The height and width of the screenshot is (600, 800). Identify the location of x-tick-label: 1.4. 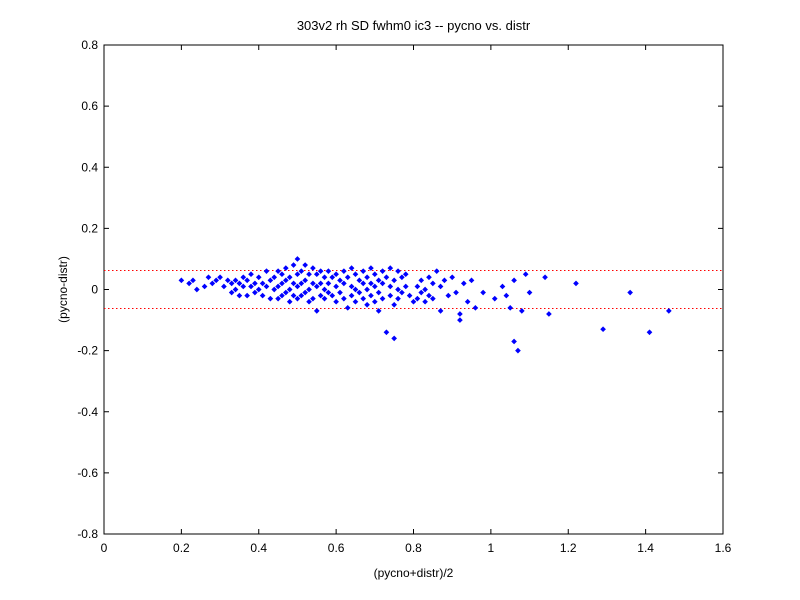
(645, 548).